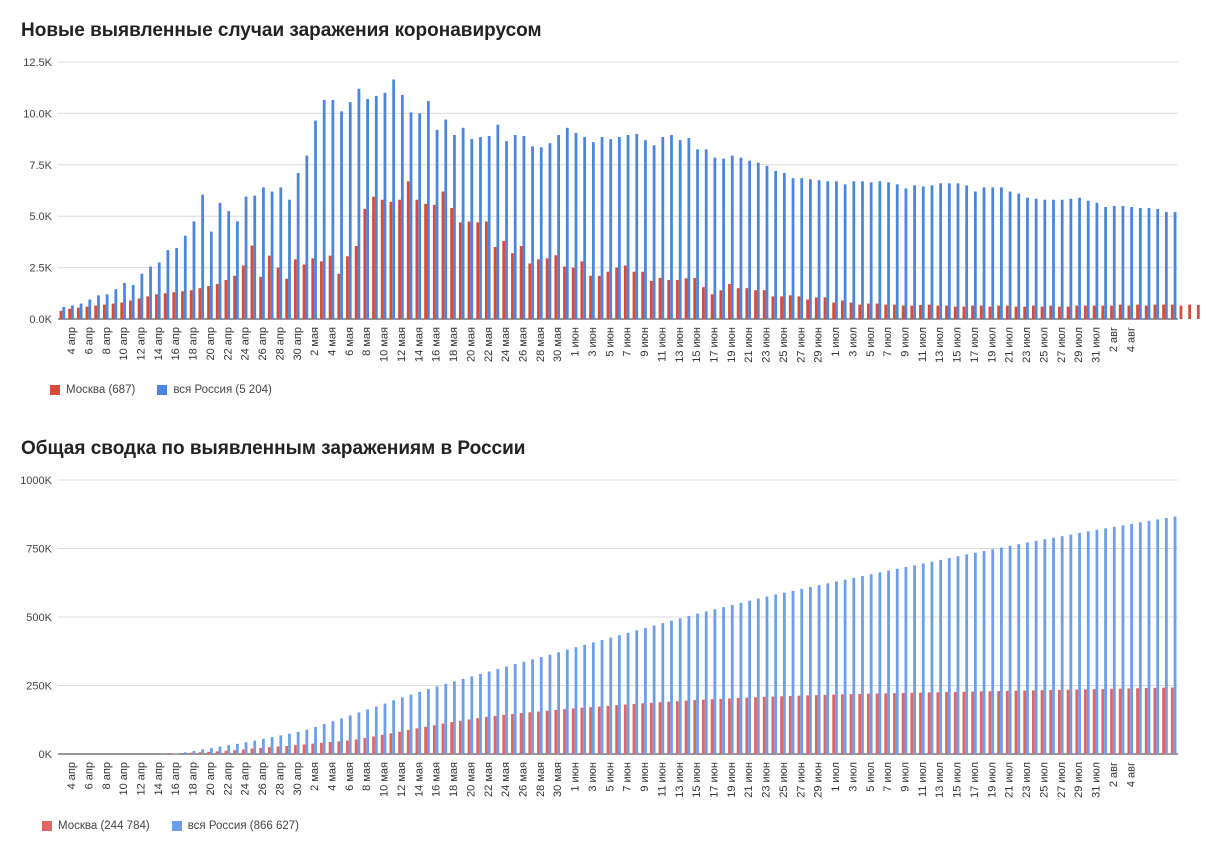 Image resolution: width=1208 pixels, height=861 pixels. I want to click on chart1-xtick-label: 13 июл, so click(940, 345).